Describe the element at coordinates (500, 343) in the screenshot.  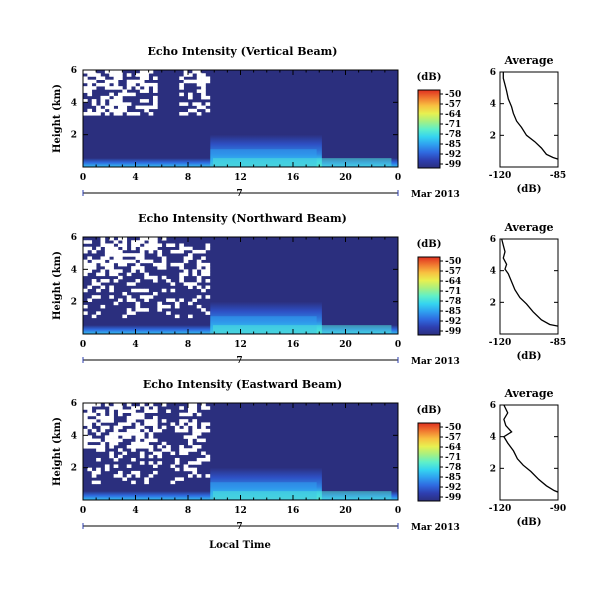
I see `profile-x-tick-label: -120` at that location.